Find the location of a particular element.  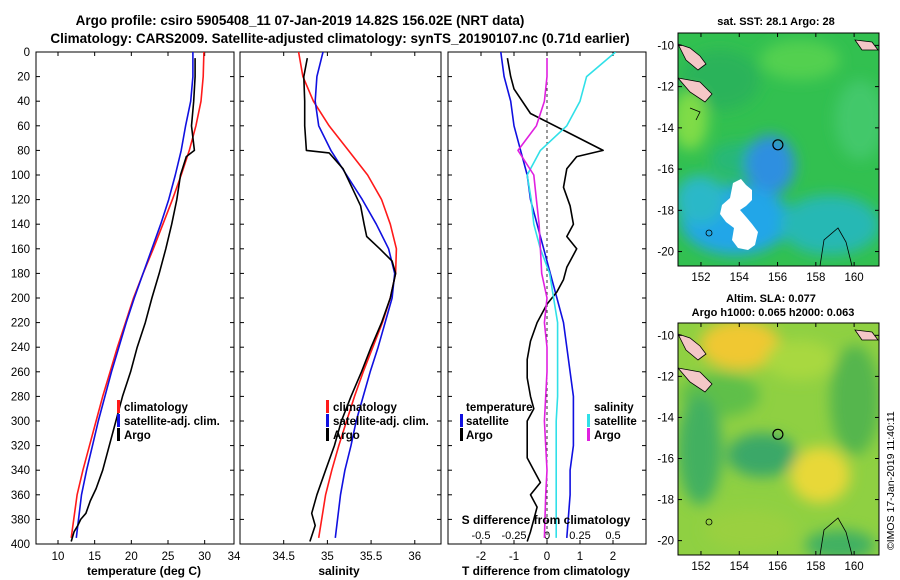

series-line-satellite-adj-clim- is located at coordinates (134, 295).